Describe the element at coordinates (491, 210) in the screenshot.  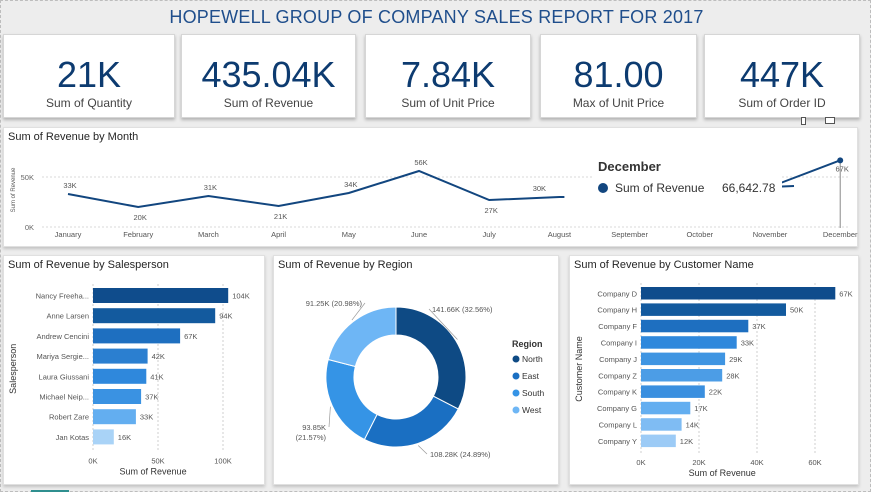
I see `data-label: 27K` at that location.